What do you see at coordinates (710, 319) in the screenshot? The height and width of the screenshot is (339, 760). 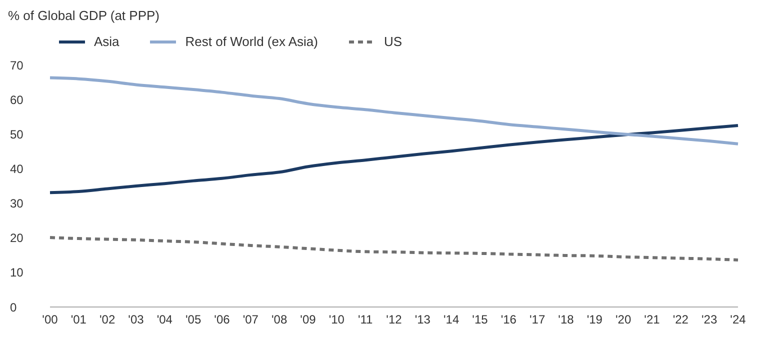 I see `x-tick-label: '23` at bounding box center [710, 319].